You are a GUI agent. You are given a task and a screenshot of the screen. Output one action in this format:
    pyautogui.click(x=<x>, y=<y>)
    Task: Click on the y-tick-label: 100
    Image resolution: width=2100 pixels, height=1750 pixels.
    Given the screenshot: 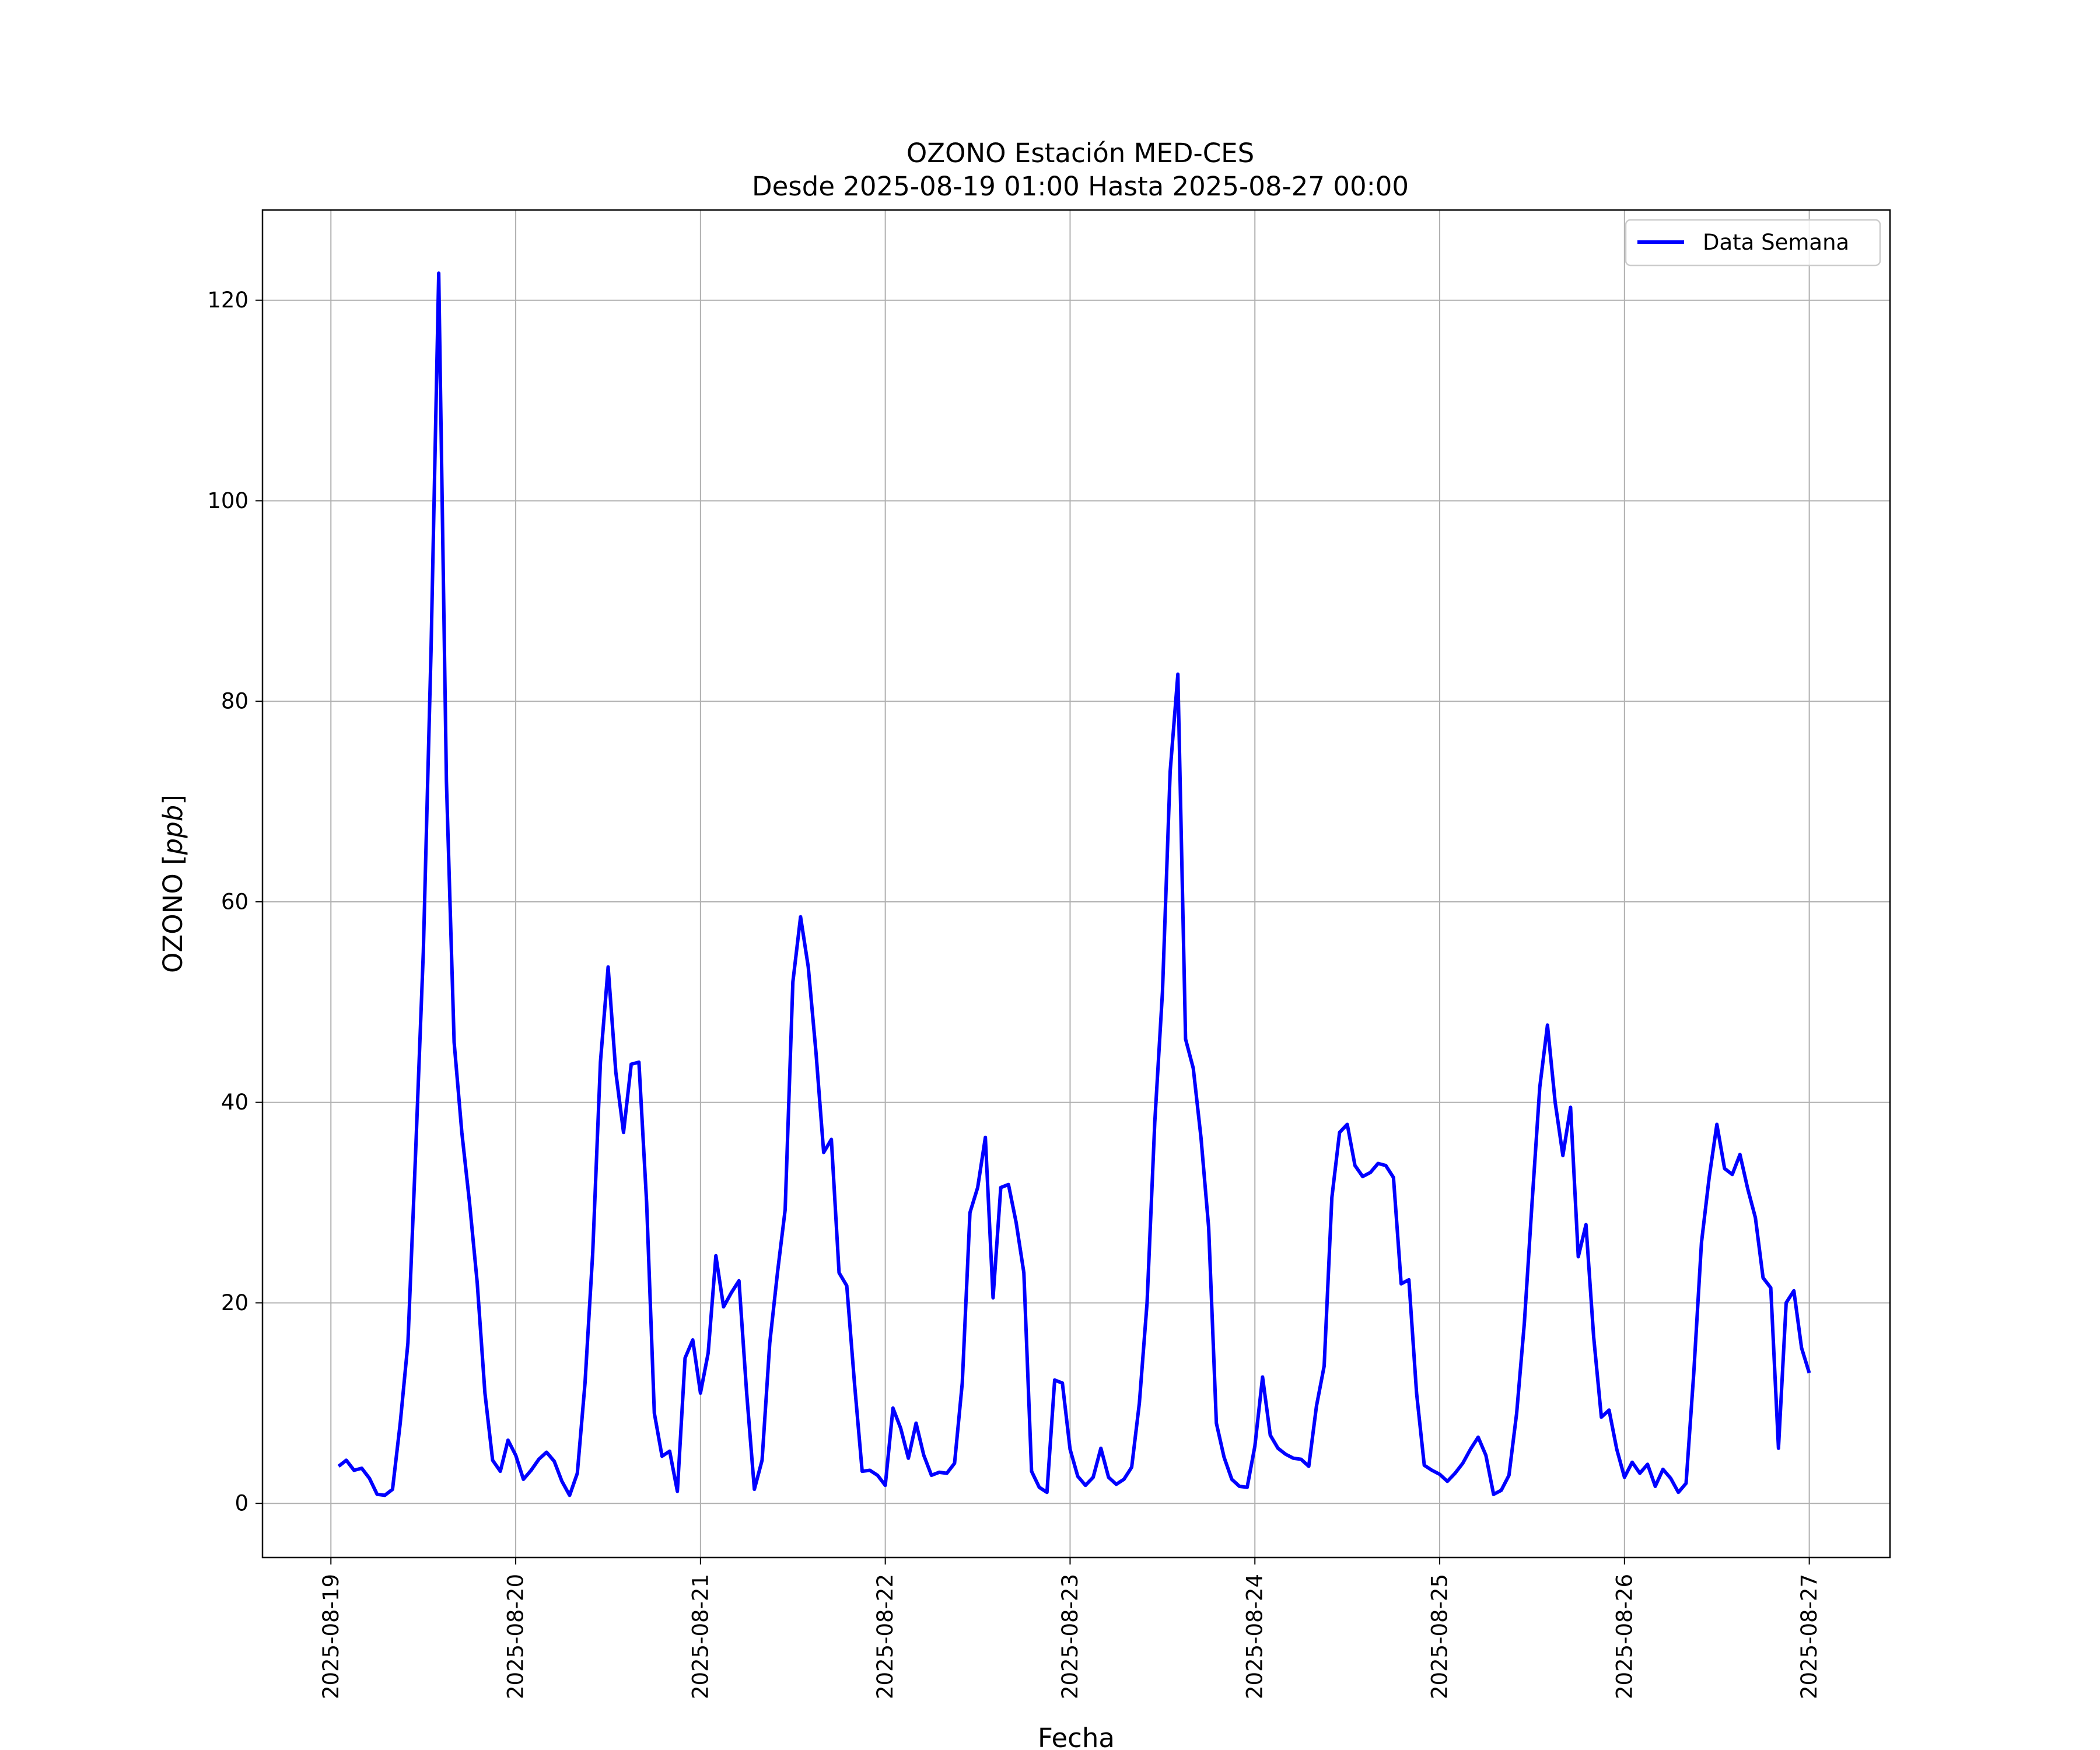 What is the action you would take?
    pyautogui.click(x=228, y=501)
    